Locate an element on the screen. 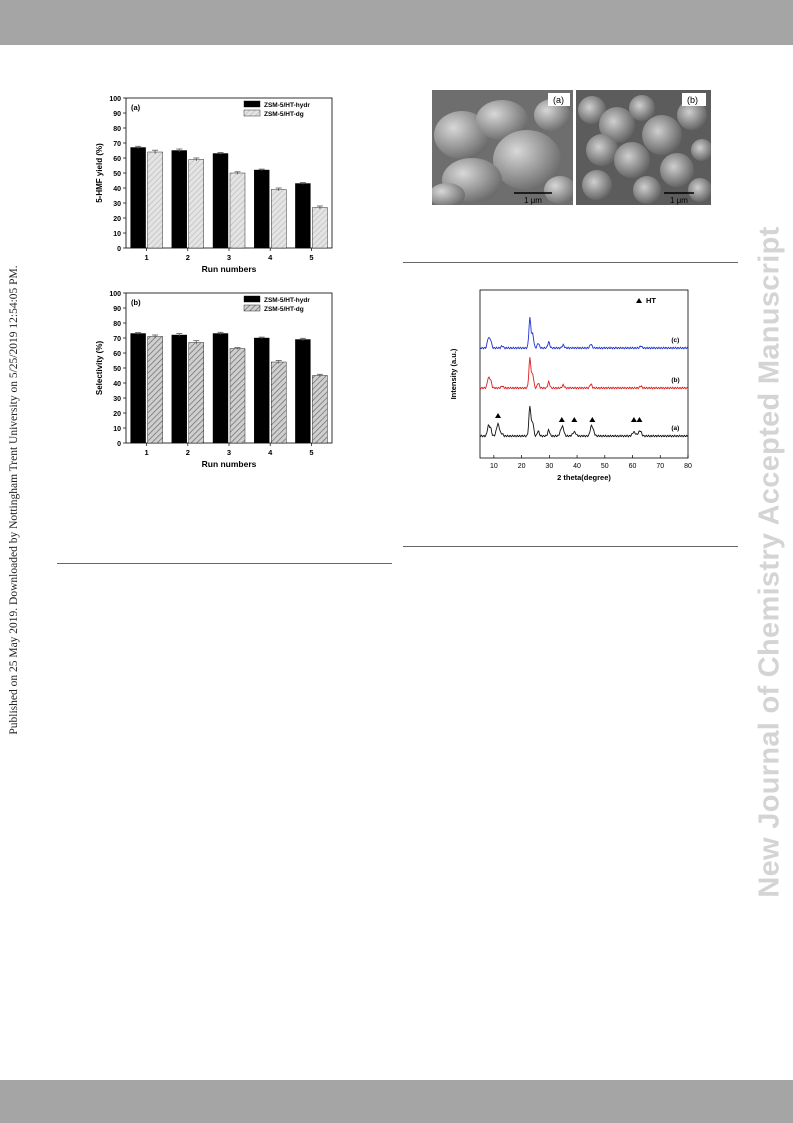 Image resolution: width=793 pixels, height=1123 pixels. y-axis-label: Selectivity (%) is located at coordinates (99, 368).